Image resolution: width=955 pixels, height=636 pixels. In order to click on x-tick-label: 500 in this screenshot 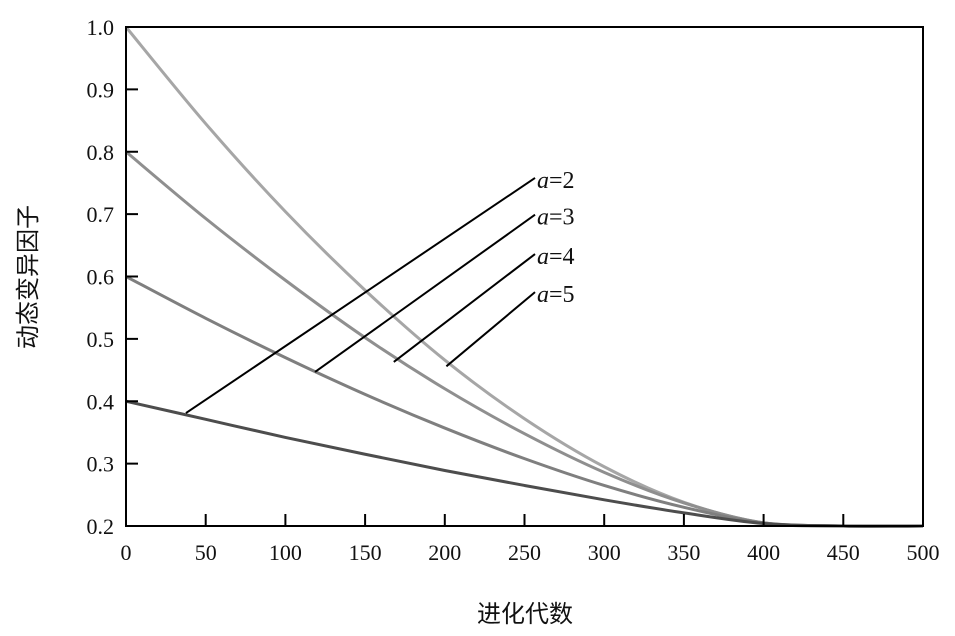, I will do `click(923, 552)`.